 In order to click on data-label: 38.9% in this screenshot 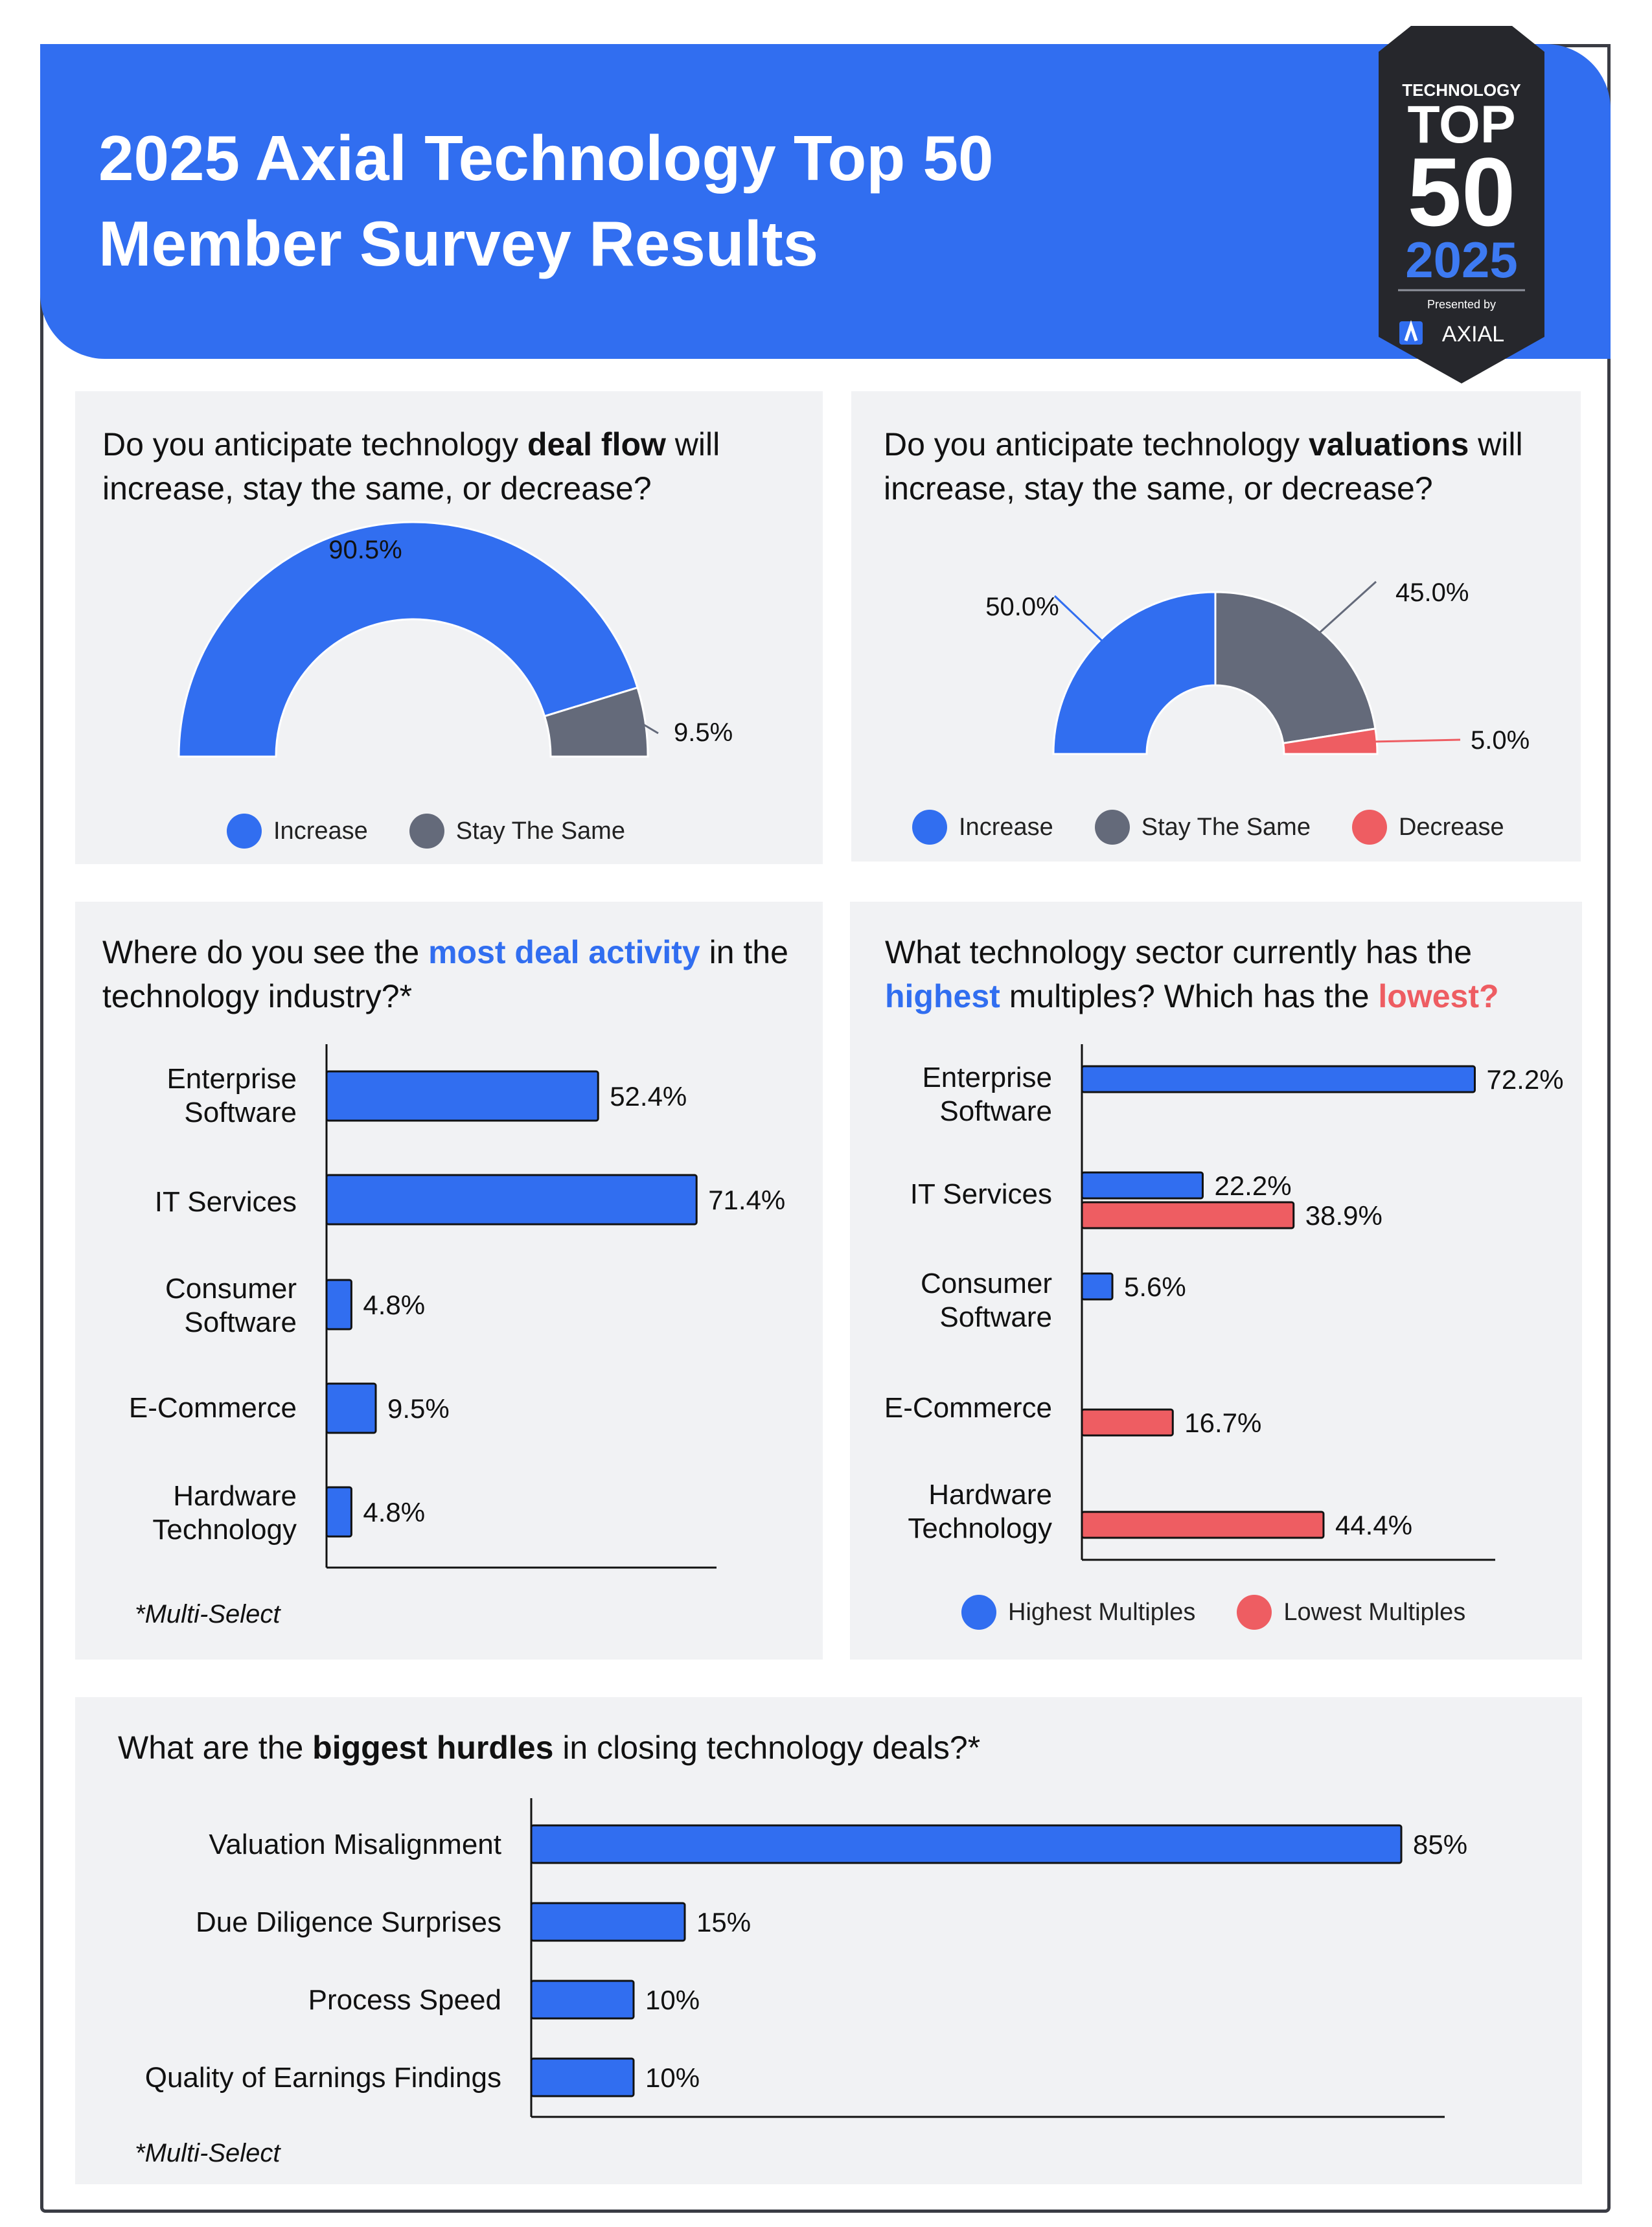, I will do `click(1343, 1216)`.